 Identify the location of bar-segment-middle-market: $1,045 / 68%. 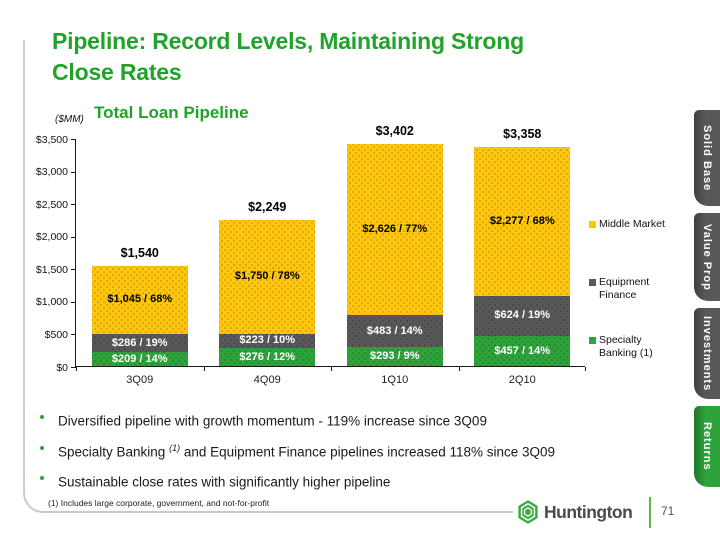
(139, 299).